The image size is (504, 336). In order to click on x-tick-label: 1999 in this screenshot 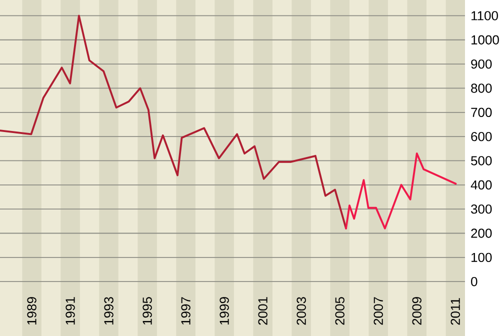, I will do `click(224, 310)`.